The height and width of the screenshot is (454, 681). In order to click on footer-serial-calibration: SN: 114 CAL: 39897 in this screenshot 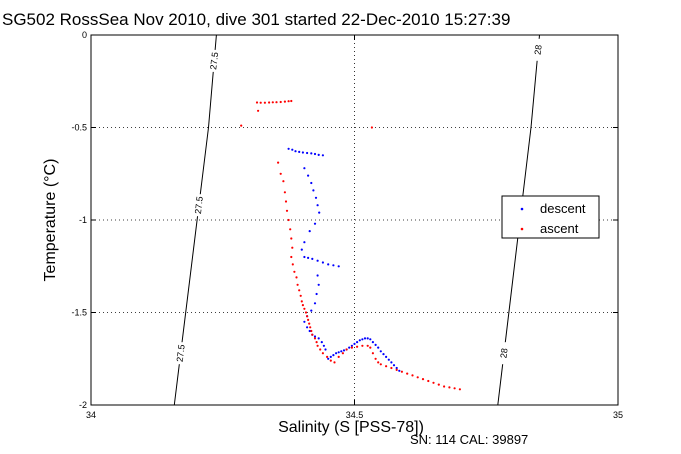, I will do `click(469, 439)`.